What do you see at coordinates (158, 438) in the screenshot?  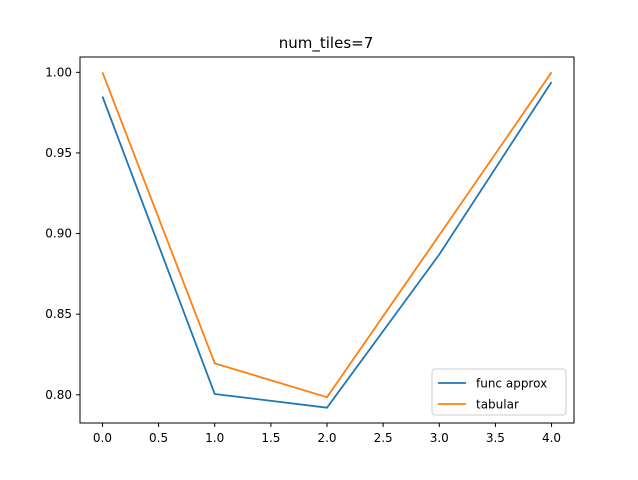 I see `x-tick-label: 0.5` at bounding box center [158, 438].